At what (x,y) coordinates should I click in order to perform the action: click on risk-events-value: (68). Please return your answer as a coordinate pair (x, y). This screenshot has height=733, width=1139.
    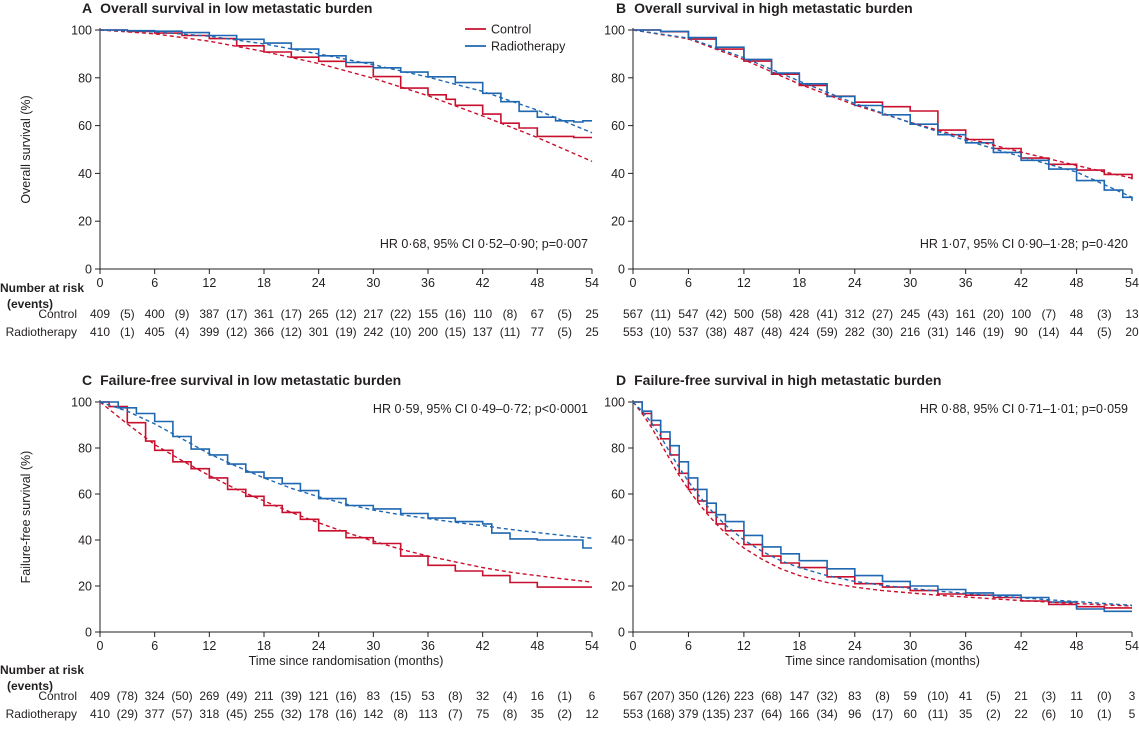
    Looking at the image, I should click on (771, 696).